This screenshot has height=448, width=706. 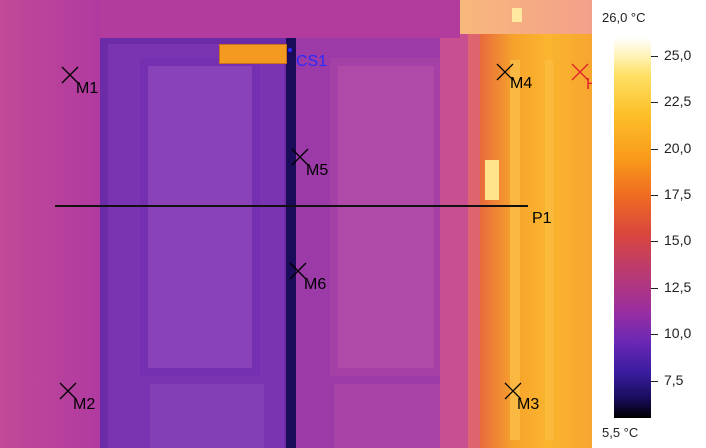 I want to click on scale-tick-label: 12,5, so click(x=678, y=286).